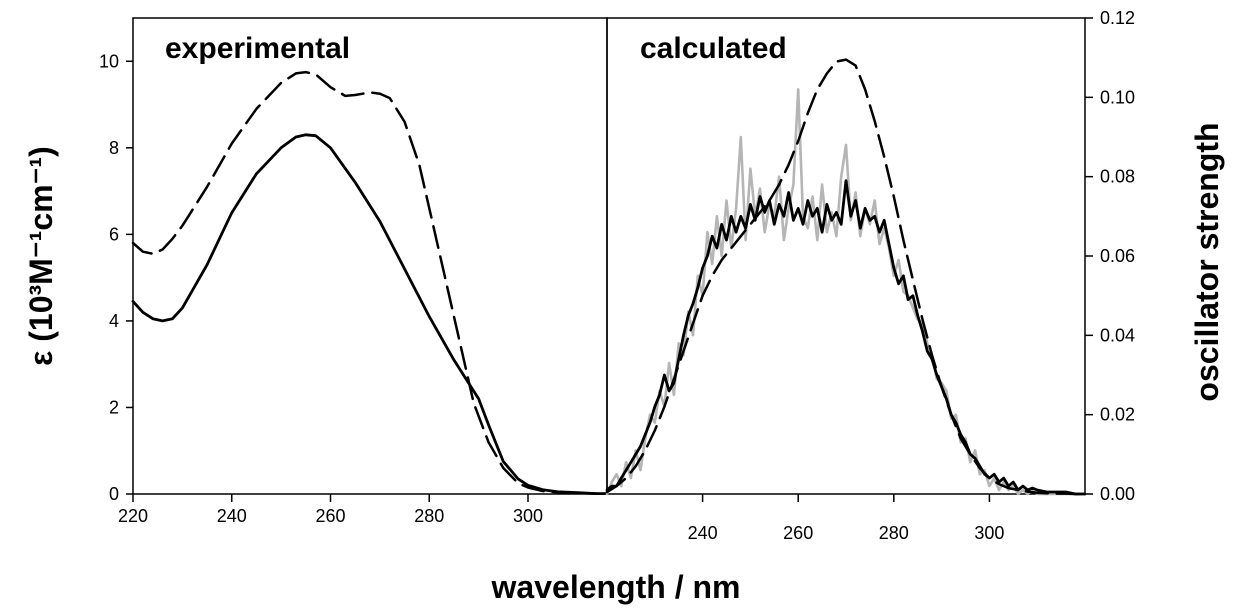 The height and width of the screenshot is (611, 1235). I want to click on y-tick-label: 10, so click(109, 61).